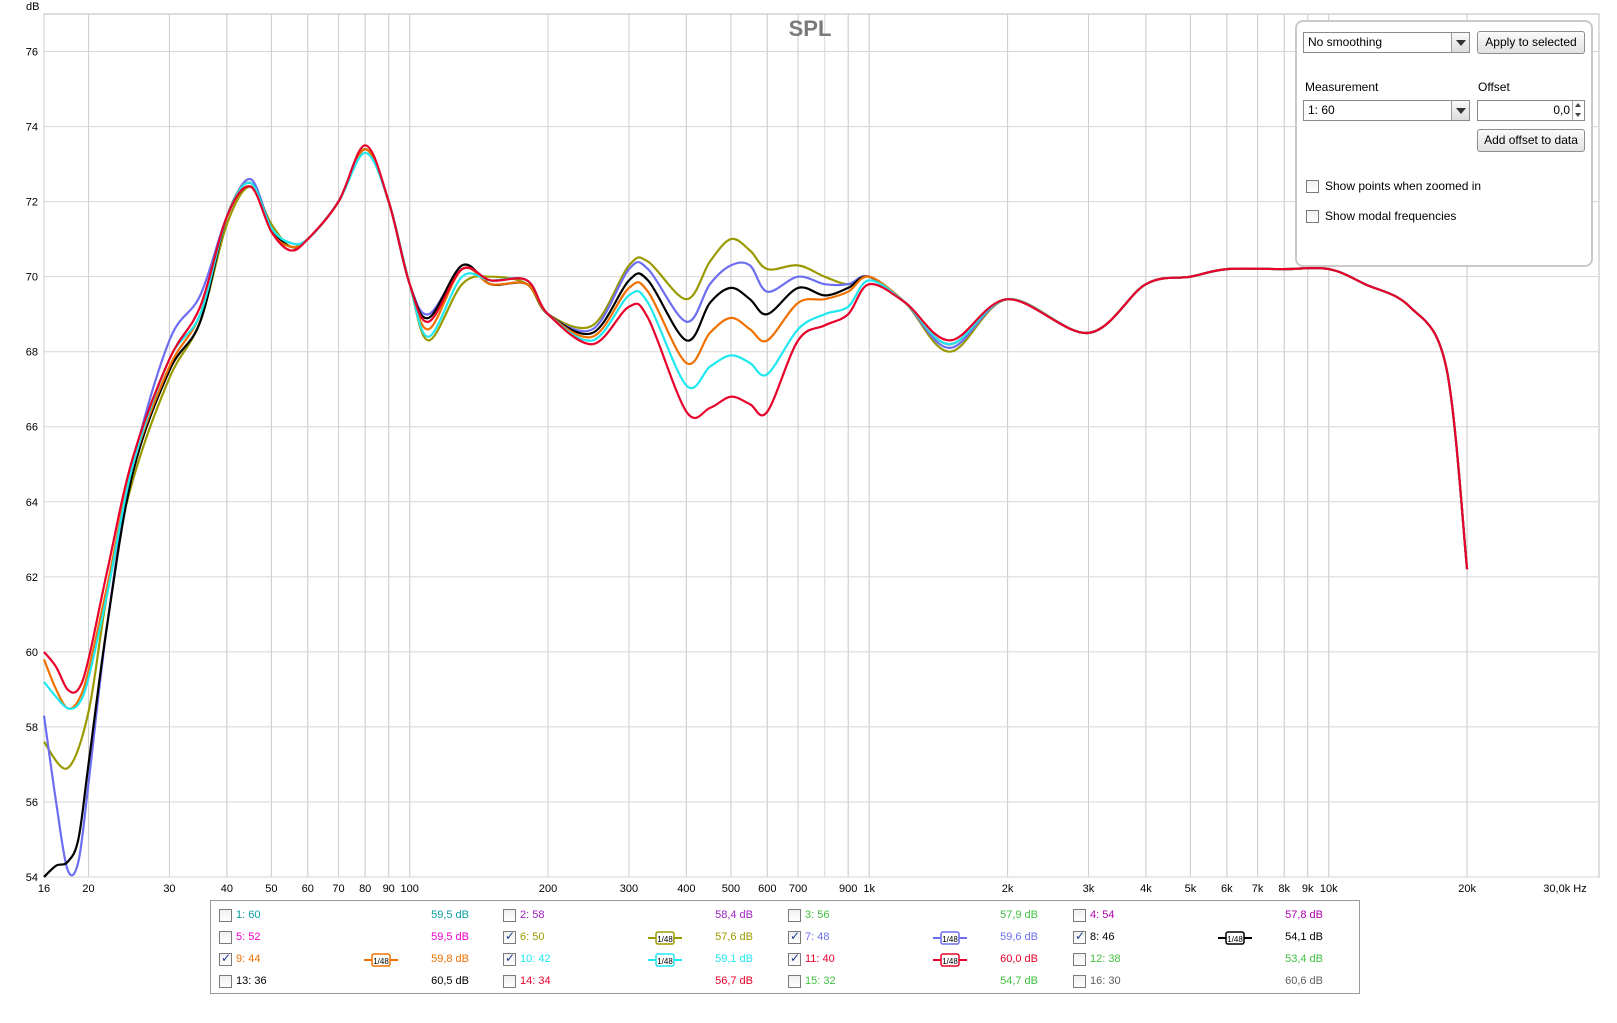  What do you see at coordinates (918, 982) in the screenshot?
I see `legend-item: 15: 32 54,7 dB` at bounding box center [918, 982].